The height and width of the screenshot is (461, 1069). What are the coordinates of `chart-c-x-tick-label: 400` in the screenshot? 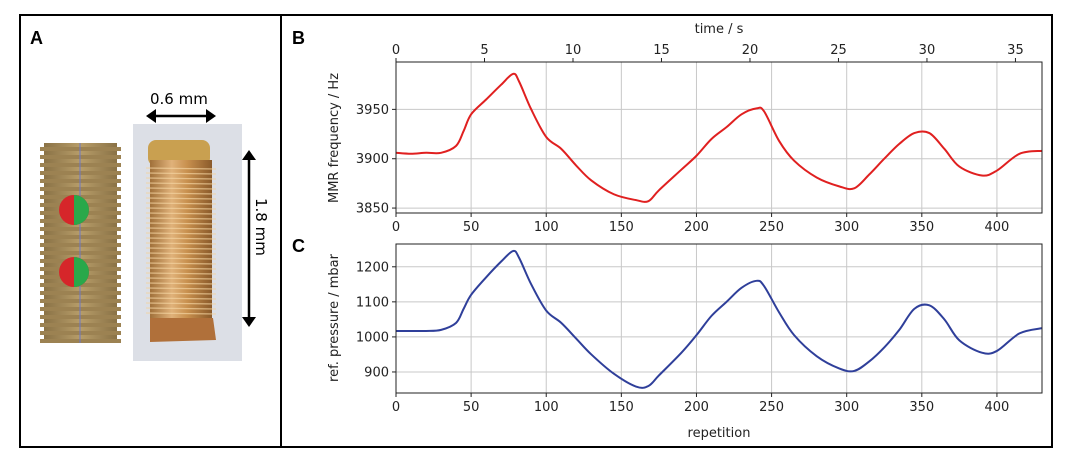 It's located at (997, 407).